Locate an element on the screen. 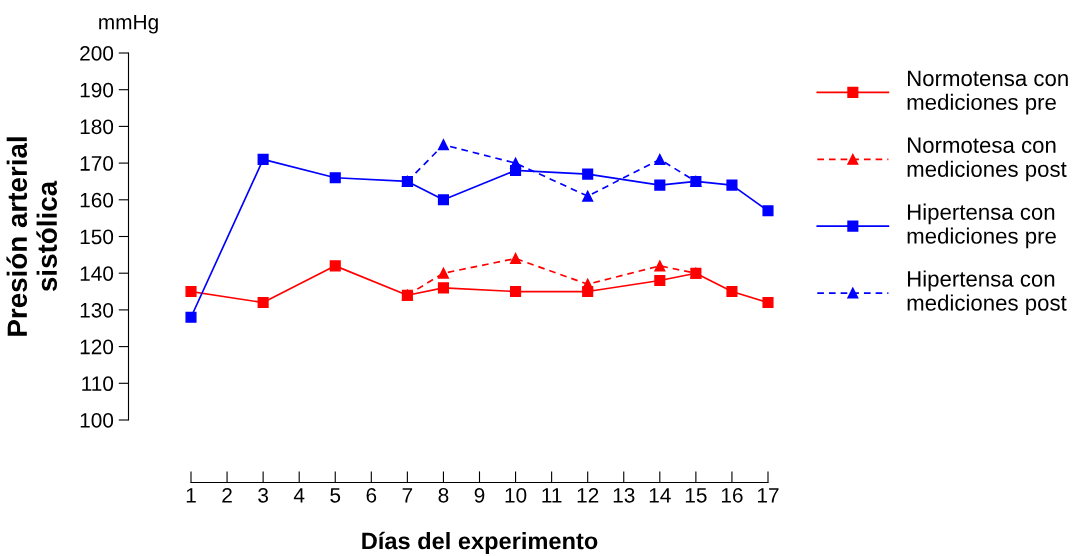  y-tick-label: 160 is located at coordinates (97, 200).